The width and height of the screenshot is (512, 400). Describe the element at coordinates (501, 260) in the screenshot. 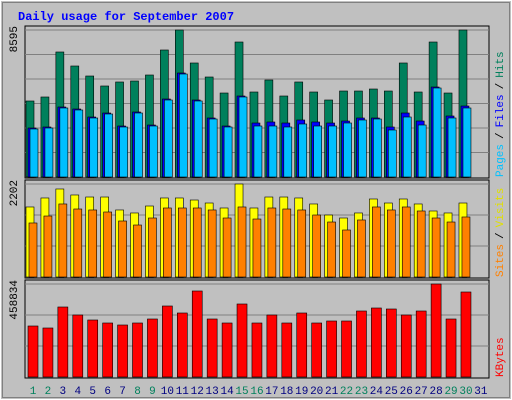

I see `legend-entry: Sites` at that location.